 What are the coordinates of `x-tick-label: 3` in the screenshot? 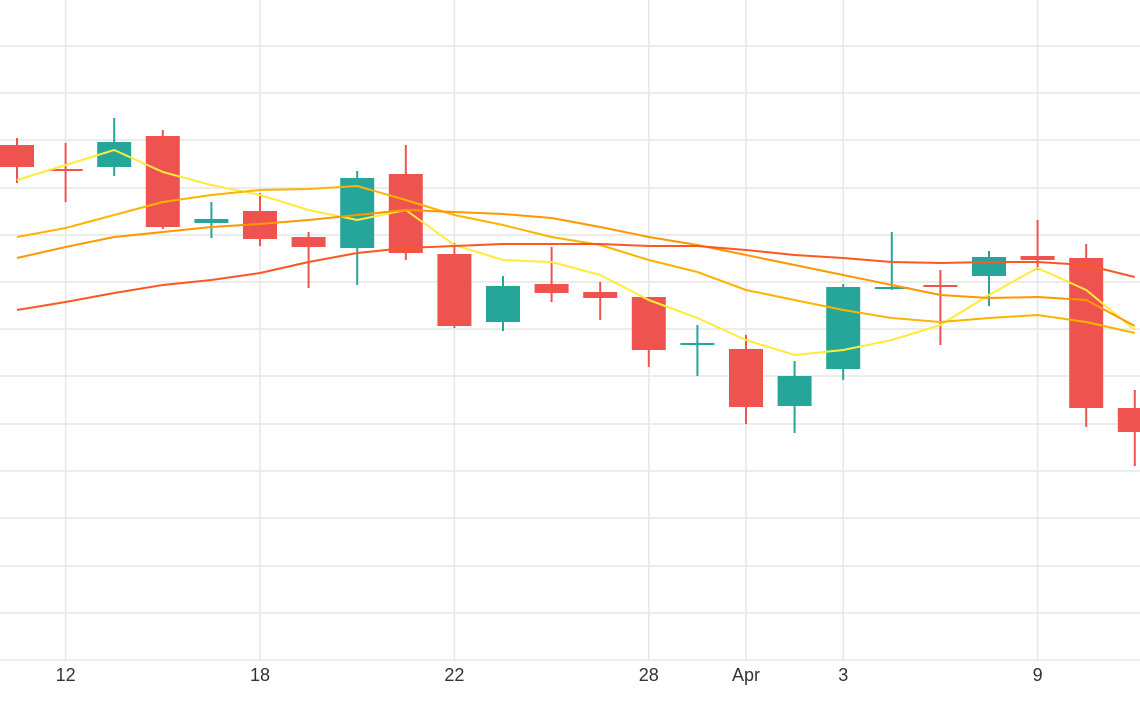 It's located at (843, 675).